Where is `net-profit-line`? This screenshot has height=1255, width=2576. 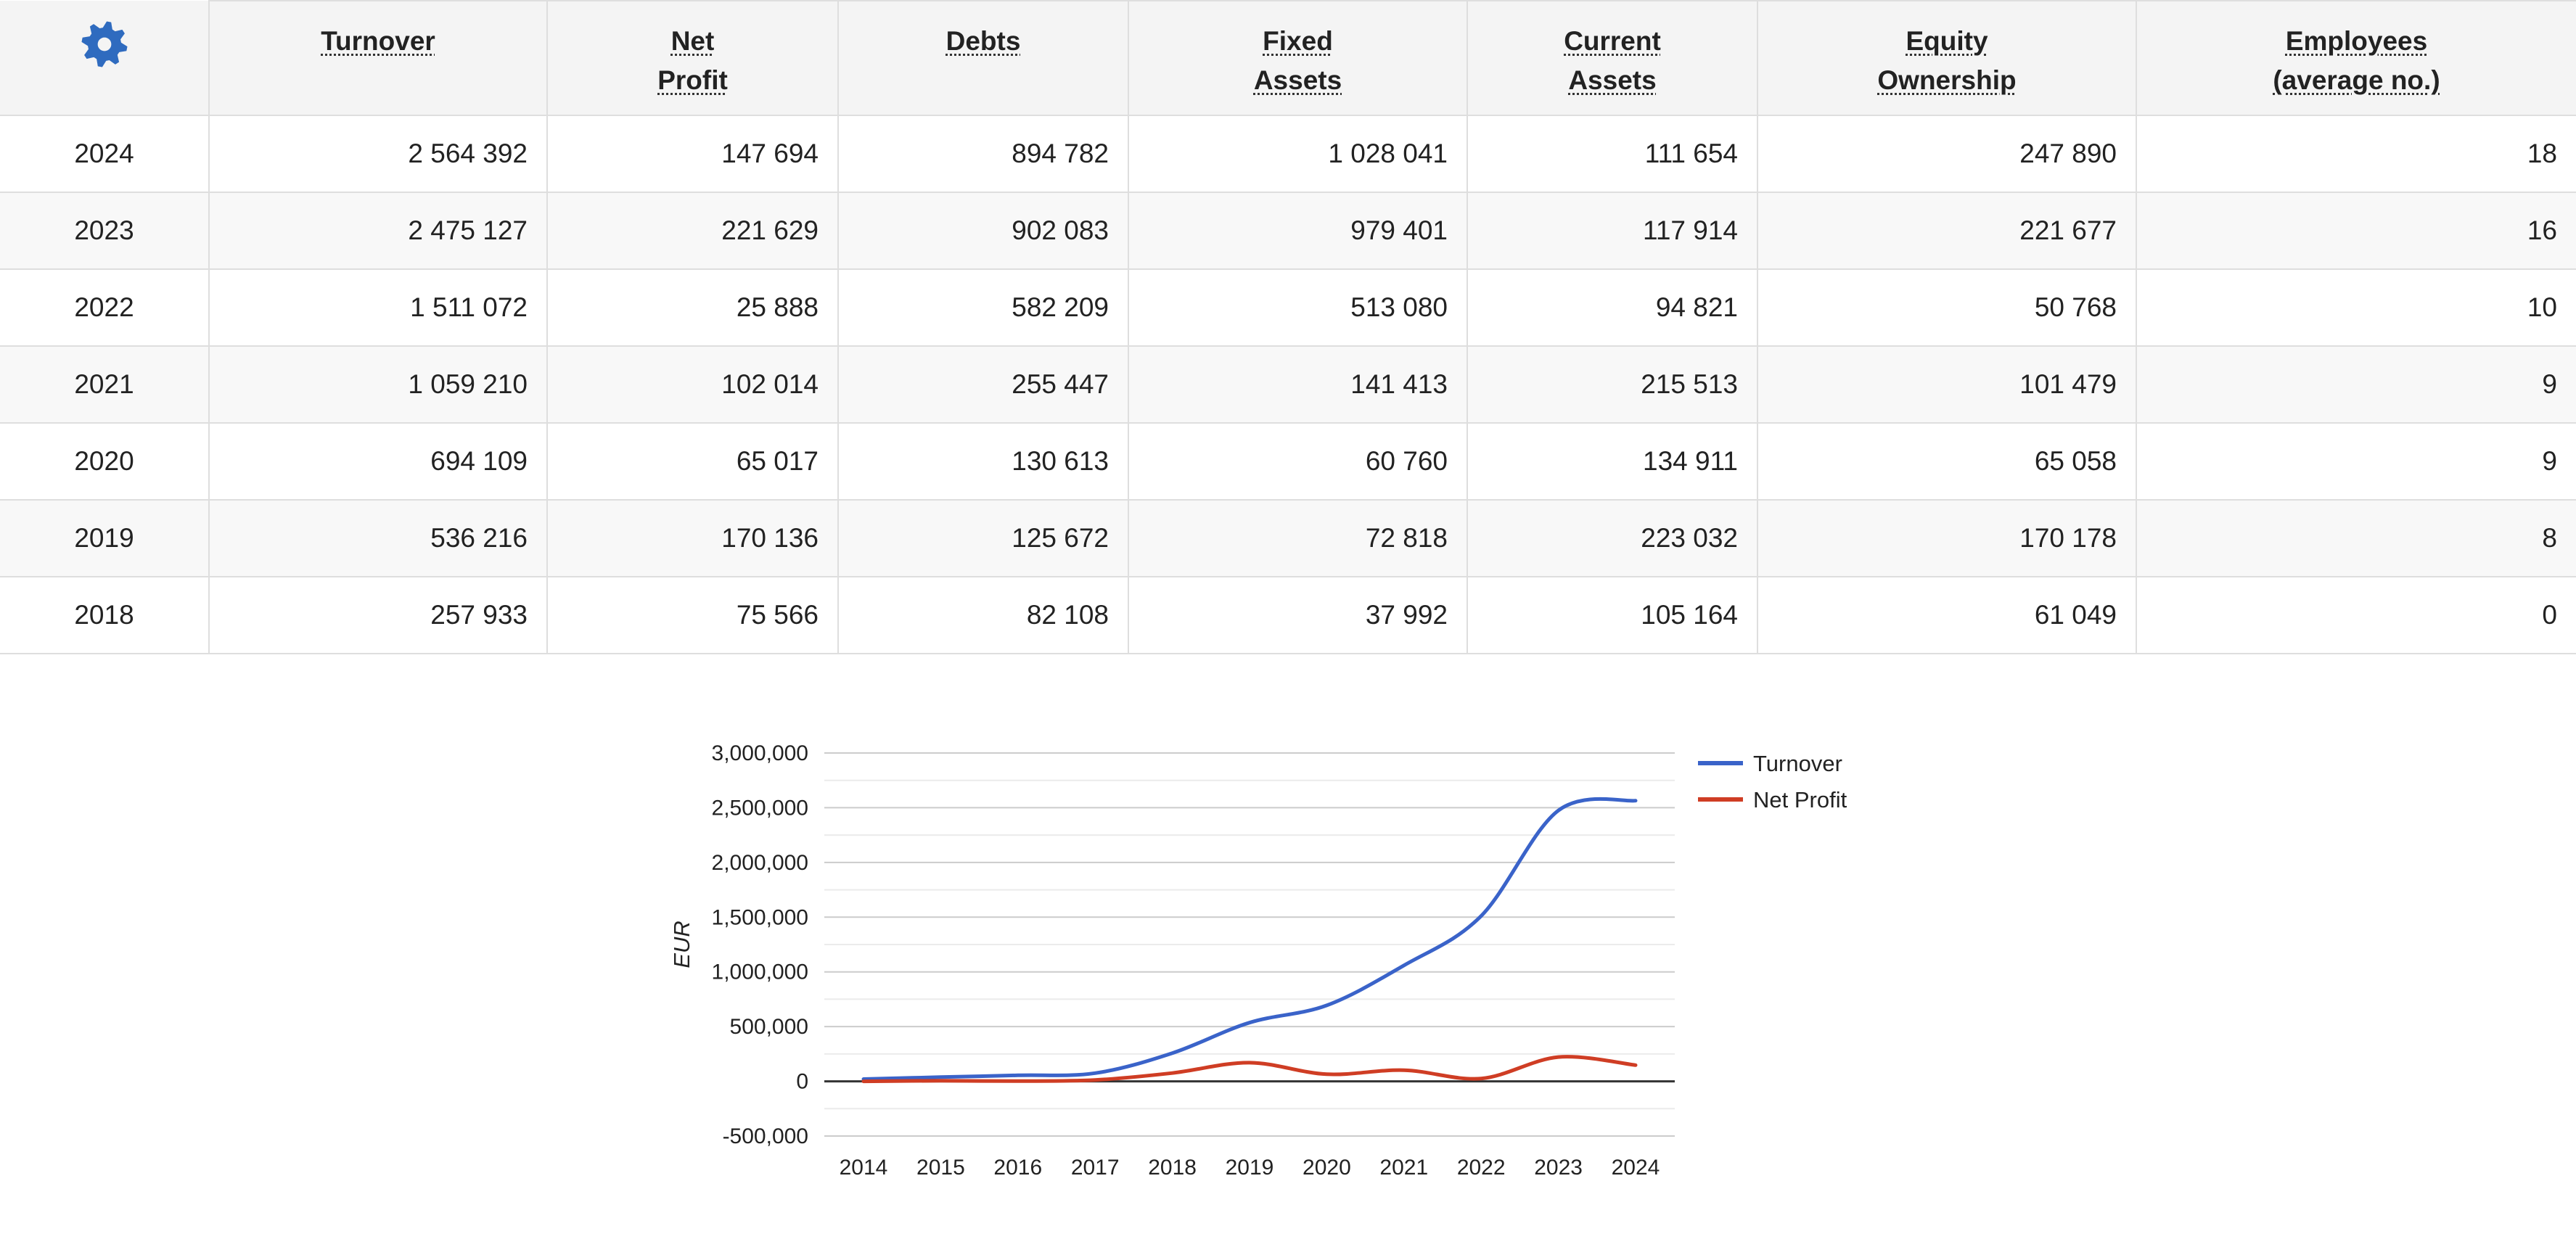 net-profit-line is located at coordinates (1249, 1070).